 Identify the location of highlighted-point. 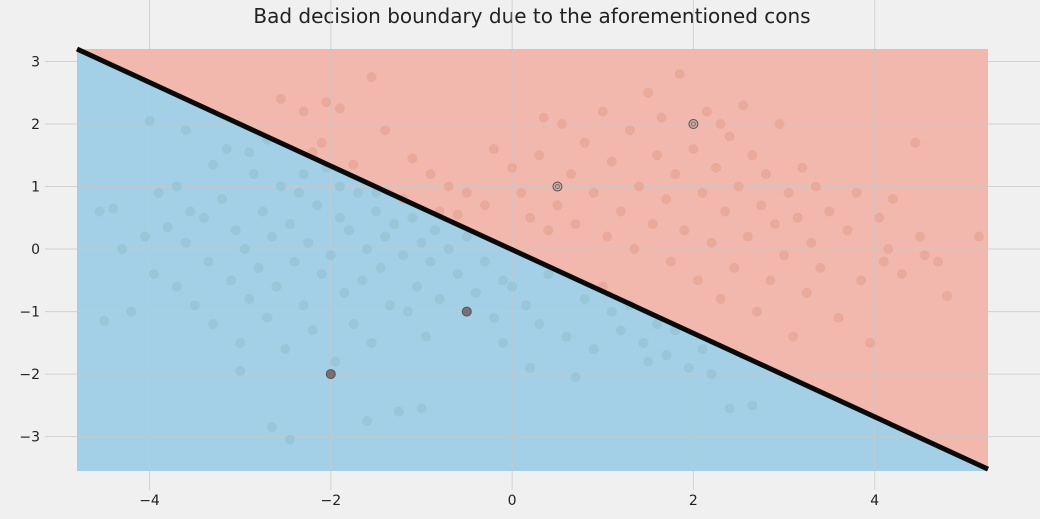
(330, 374).